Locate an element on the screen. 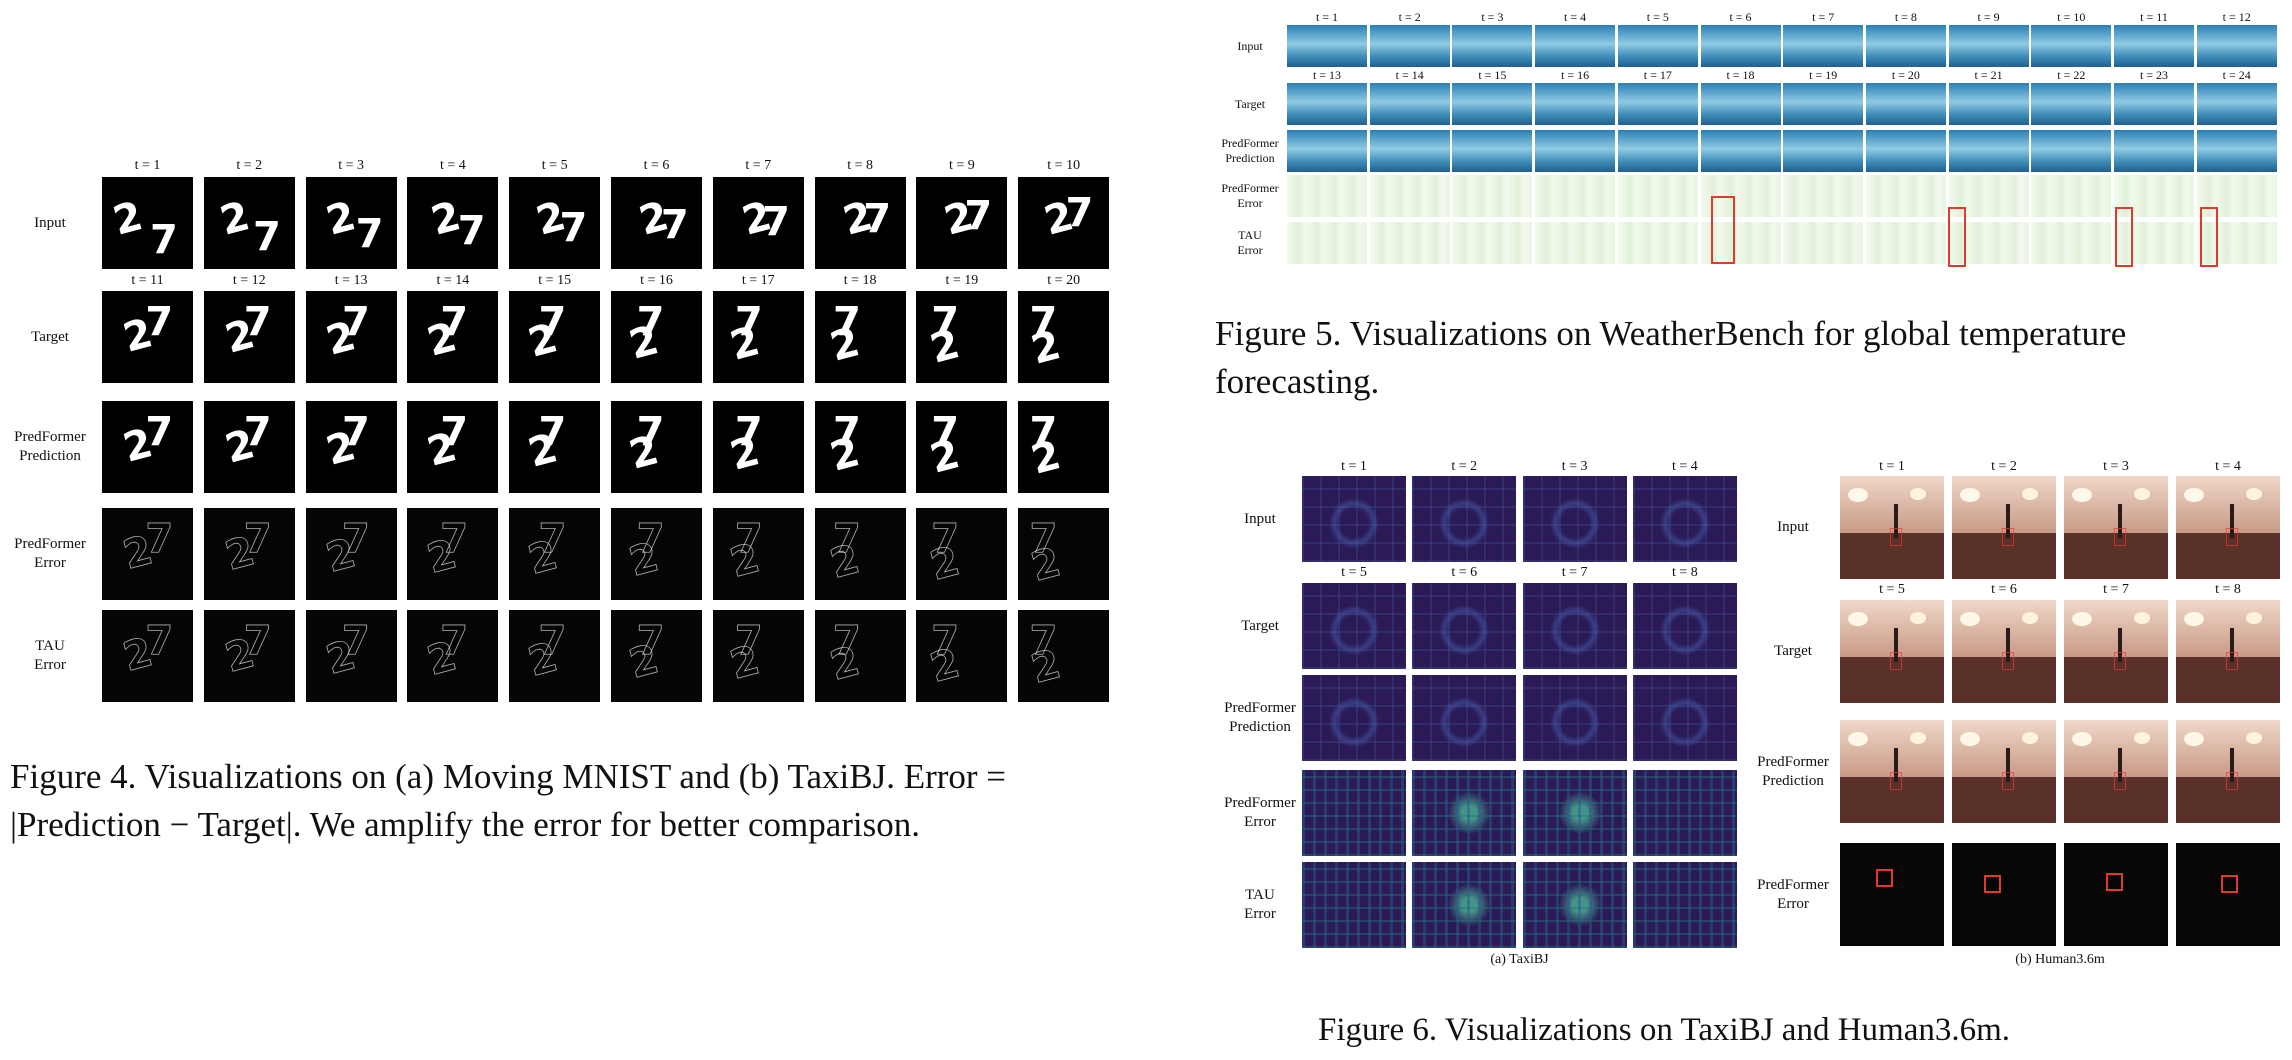  fig4-row-label: TAU Error is located at coordinates (50, 655).